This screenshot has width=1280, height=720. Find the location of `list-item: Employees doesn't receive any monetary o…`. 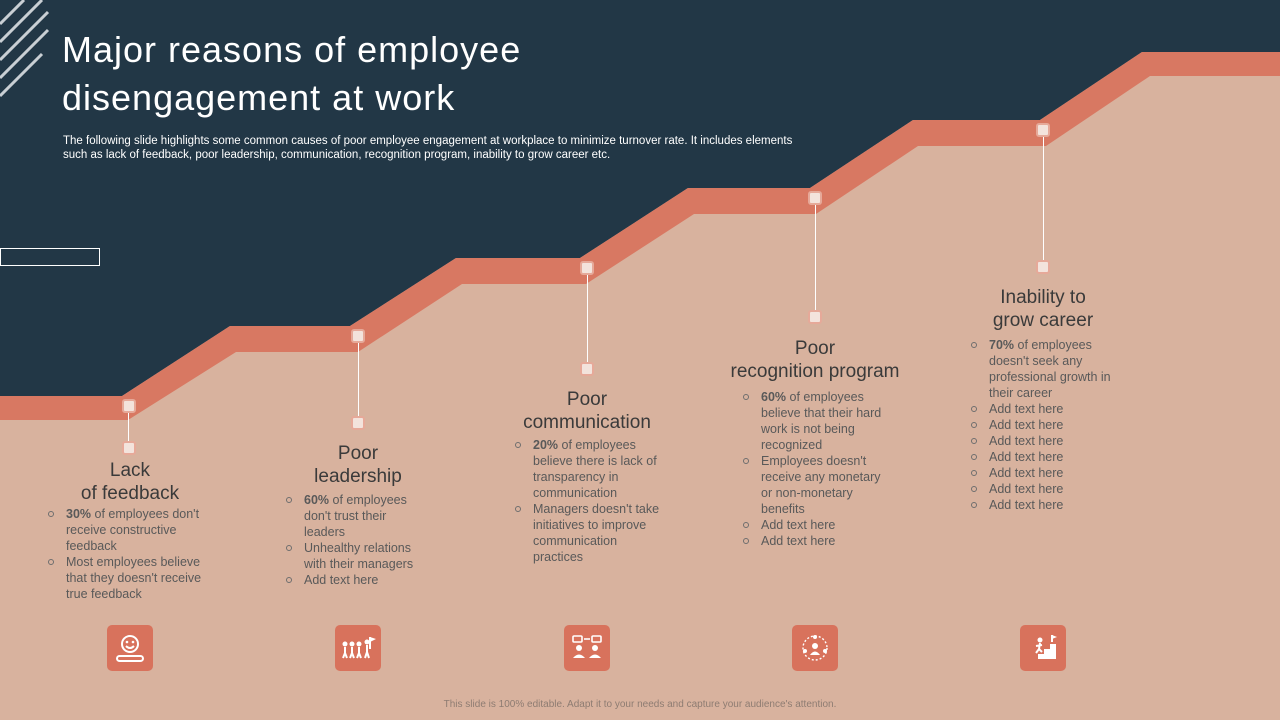

list-item: Employees doesn't receive any monetary o… is located at coordinates (817, 485).